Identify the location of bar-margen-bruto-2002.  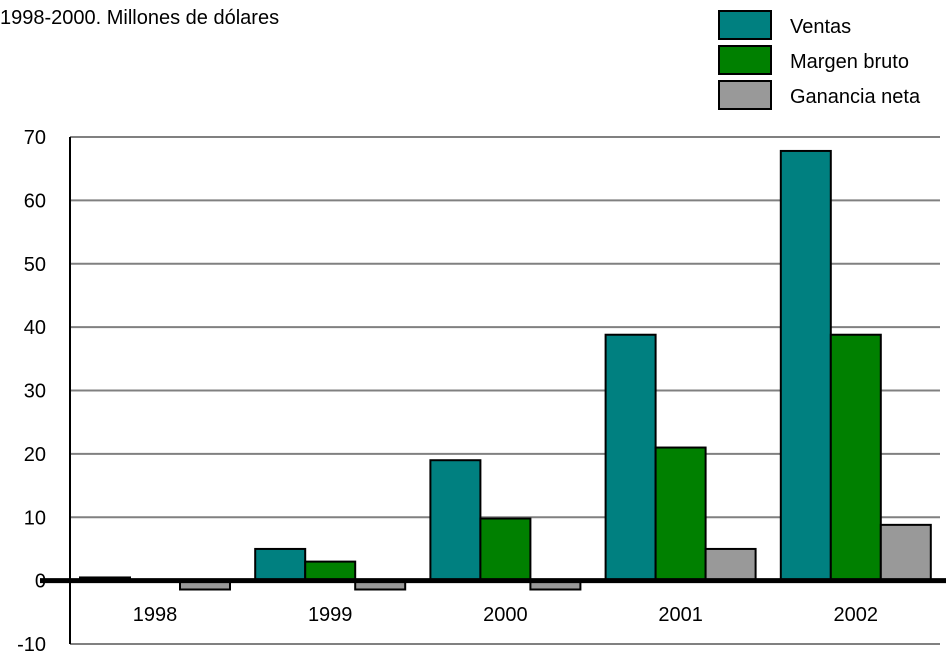
(855, 457).